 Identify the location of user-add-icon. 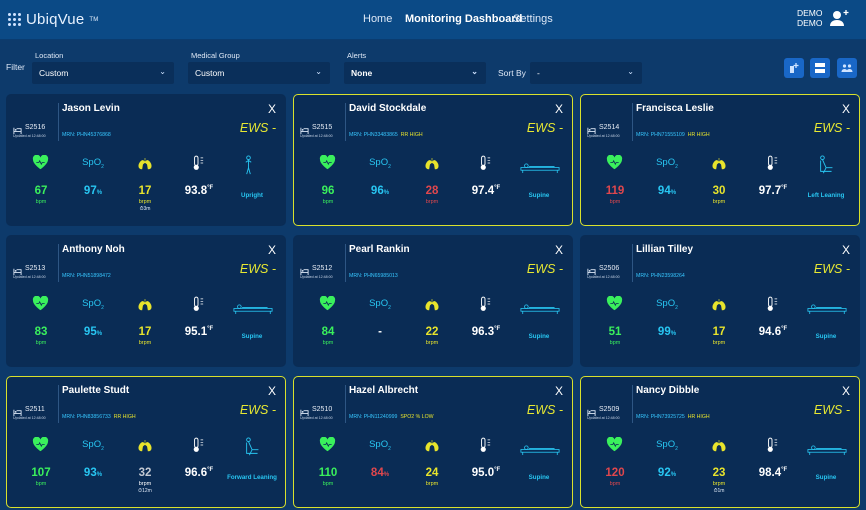
(839, 19).